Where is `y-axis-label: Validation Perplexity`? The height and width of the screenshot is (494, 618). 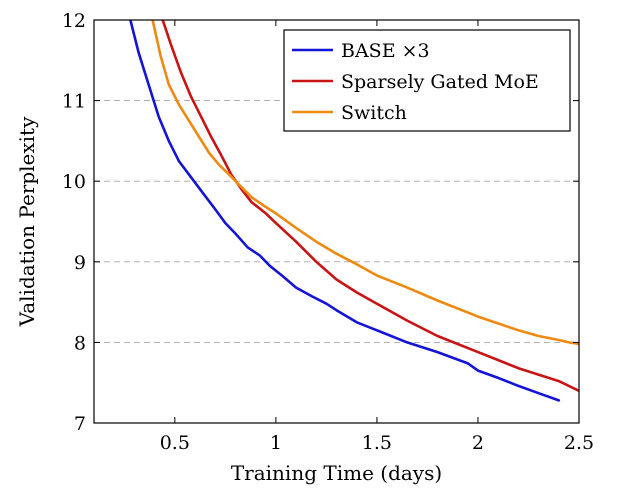
y-axis-label: Validation Perplexity is located at coordinates (27, 221).